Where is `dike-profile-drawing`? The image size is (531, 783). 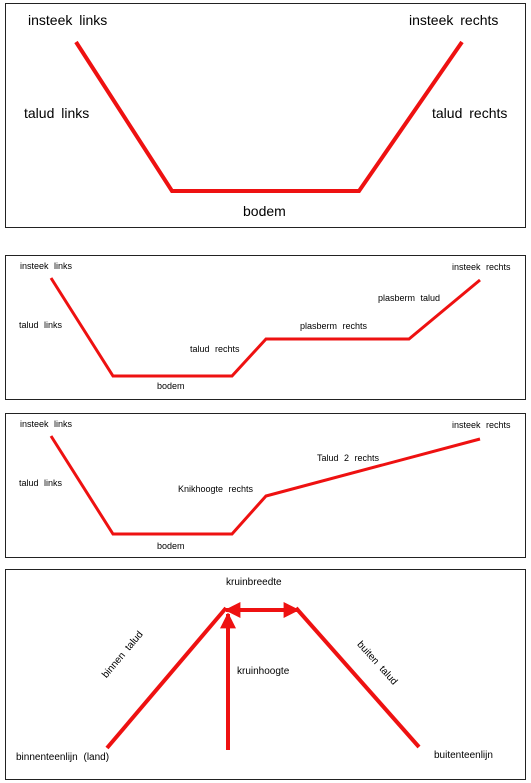 dike-profile-drawing is located at coordinates (263, 676).